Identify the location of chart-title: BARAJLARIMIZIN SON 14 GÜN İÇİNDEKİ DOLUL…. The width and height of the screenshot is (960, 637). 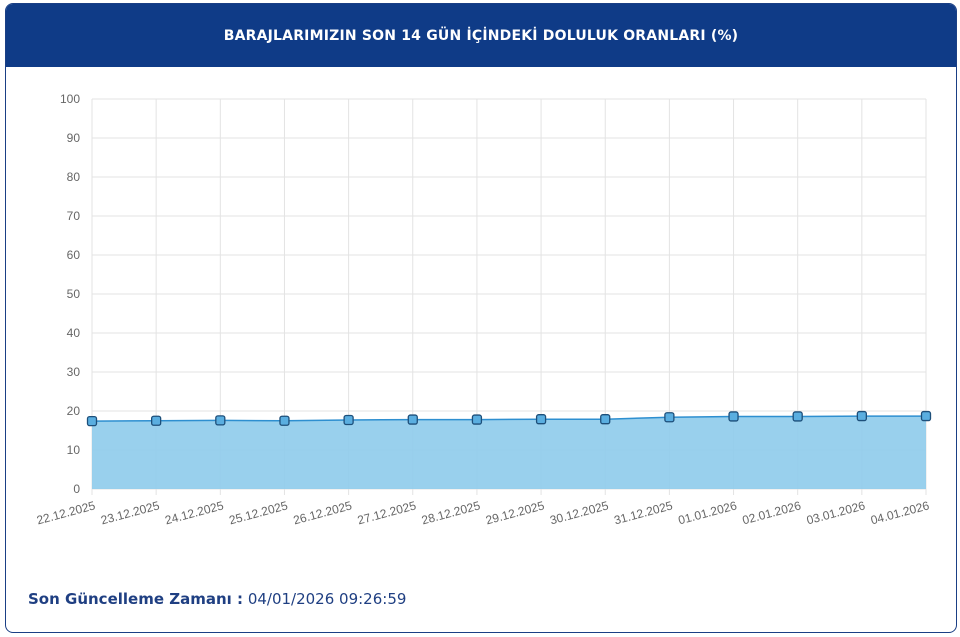
(481, 35).